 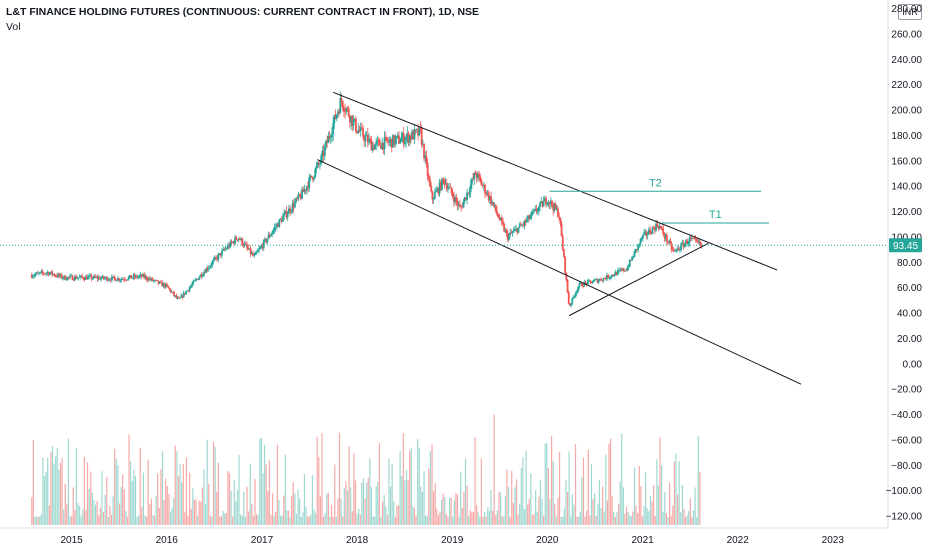 What do you see at coordinates (906, 136) in the screenshot?
I see `y-tick-label: 180.00` at bounding box center [906, 136].